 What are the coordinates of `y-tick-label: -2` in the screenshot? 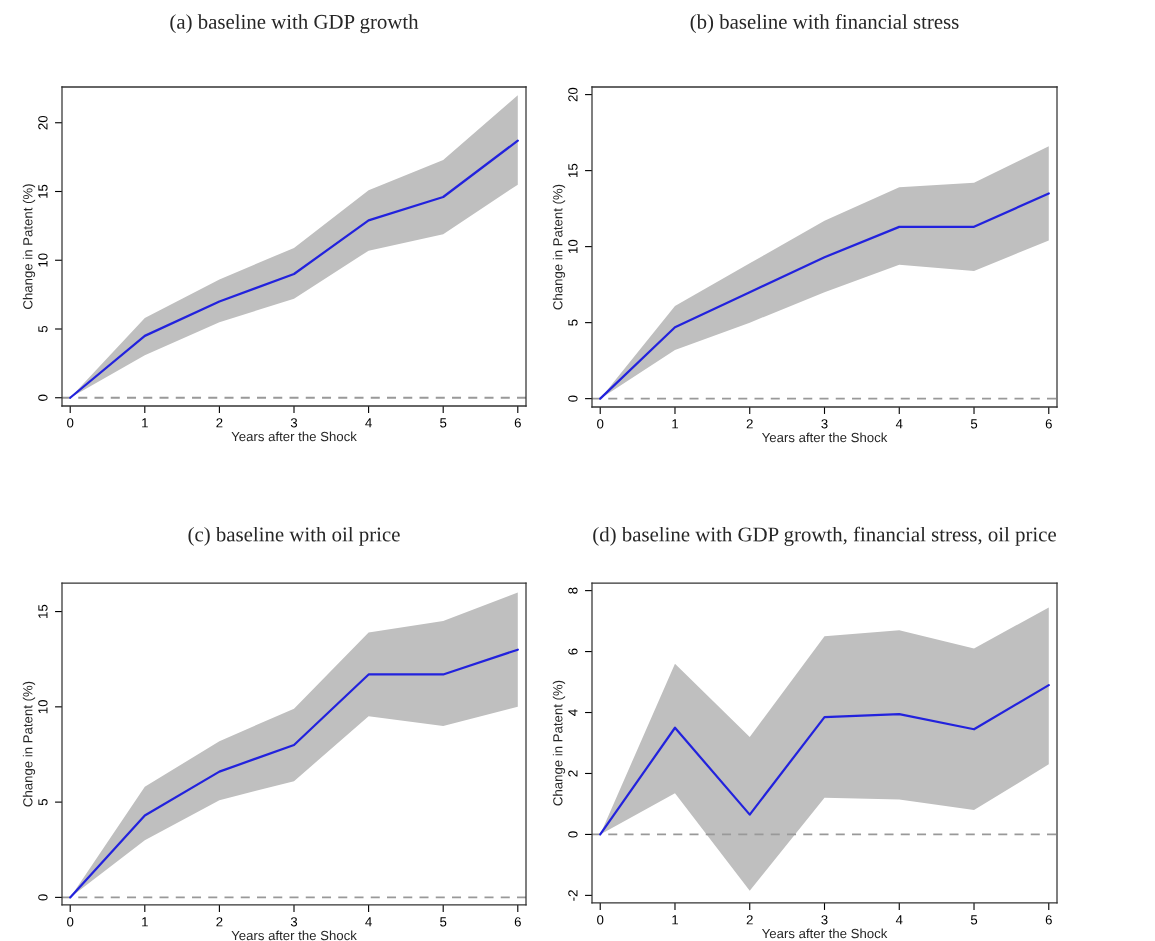 It's located at (573, 895).